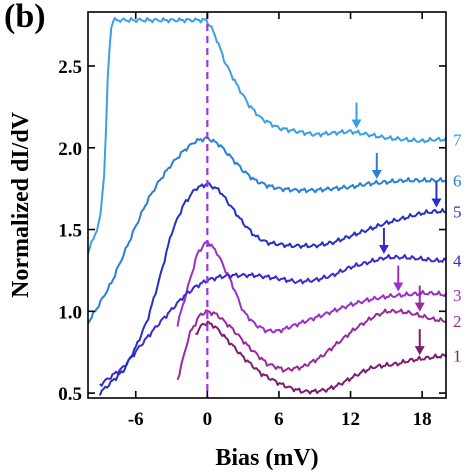 The height and width of the screenshot is (474, 474). What do you see at coordinates (70, 312) in the screenshot?
I see `y-tick-label: 1.0` at bounding box center [70, 312].